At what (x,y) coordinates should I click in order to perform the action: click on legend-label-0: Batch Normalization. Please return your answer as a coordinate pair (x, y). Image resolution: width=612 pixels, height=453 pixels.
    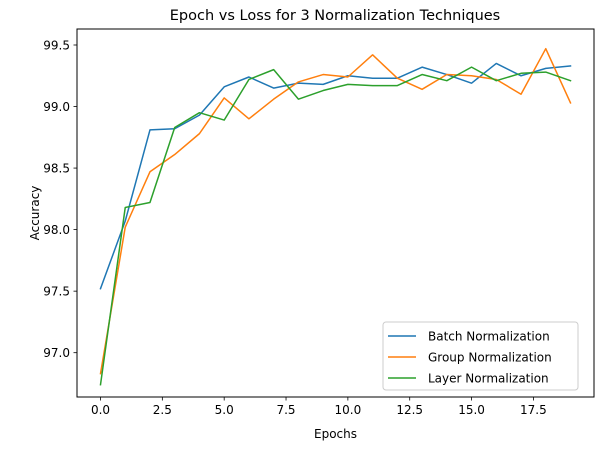
    Looking at the image, I should click on (489, 336).